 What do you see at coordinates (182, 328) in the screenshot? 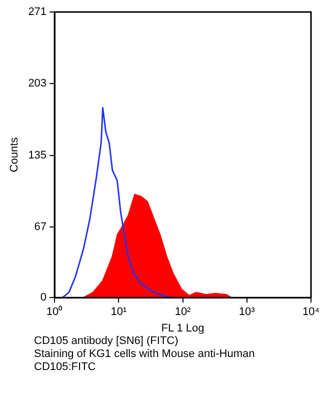
I see `x-axis-title: FL 1 Log` at bounding box center [182, 328].